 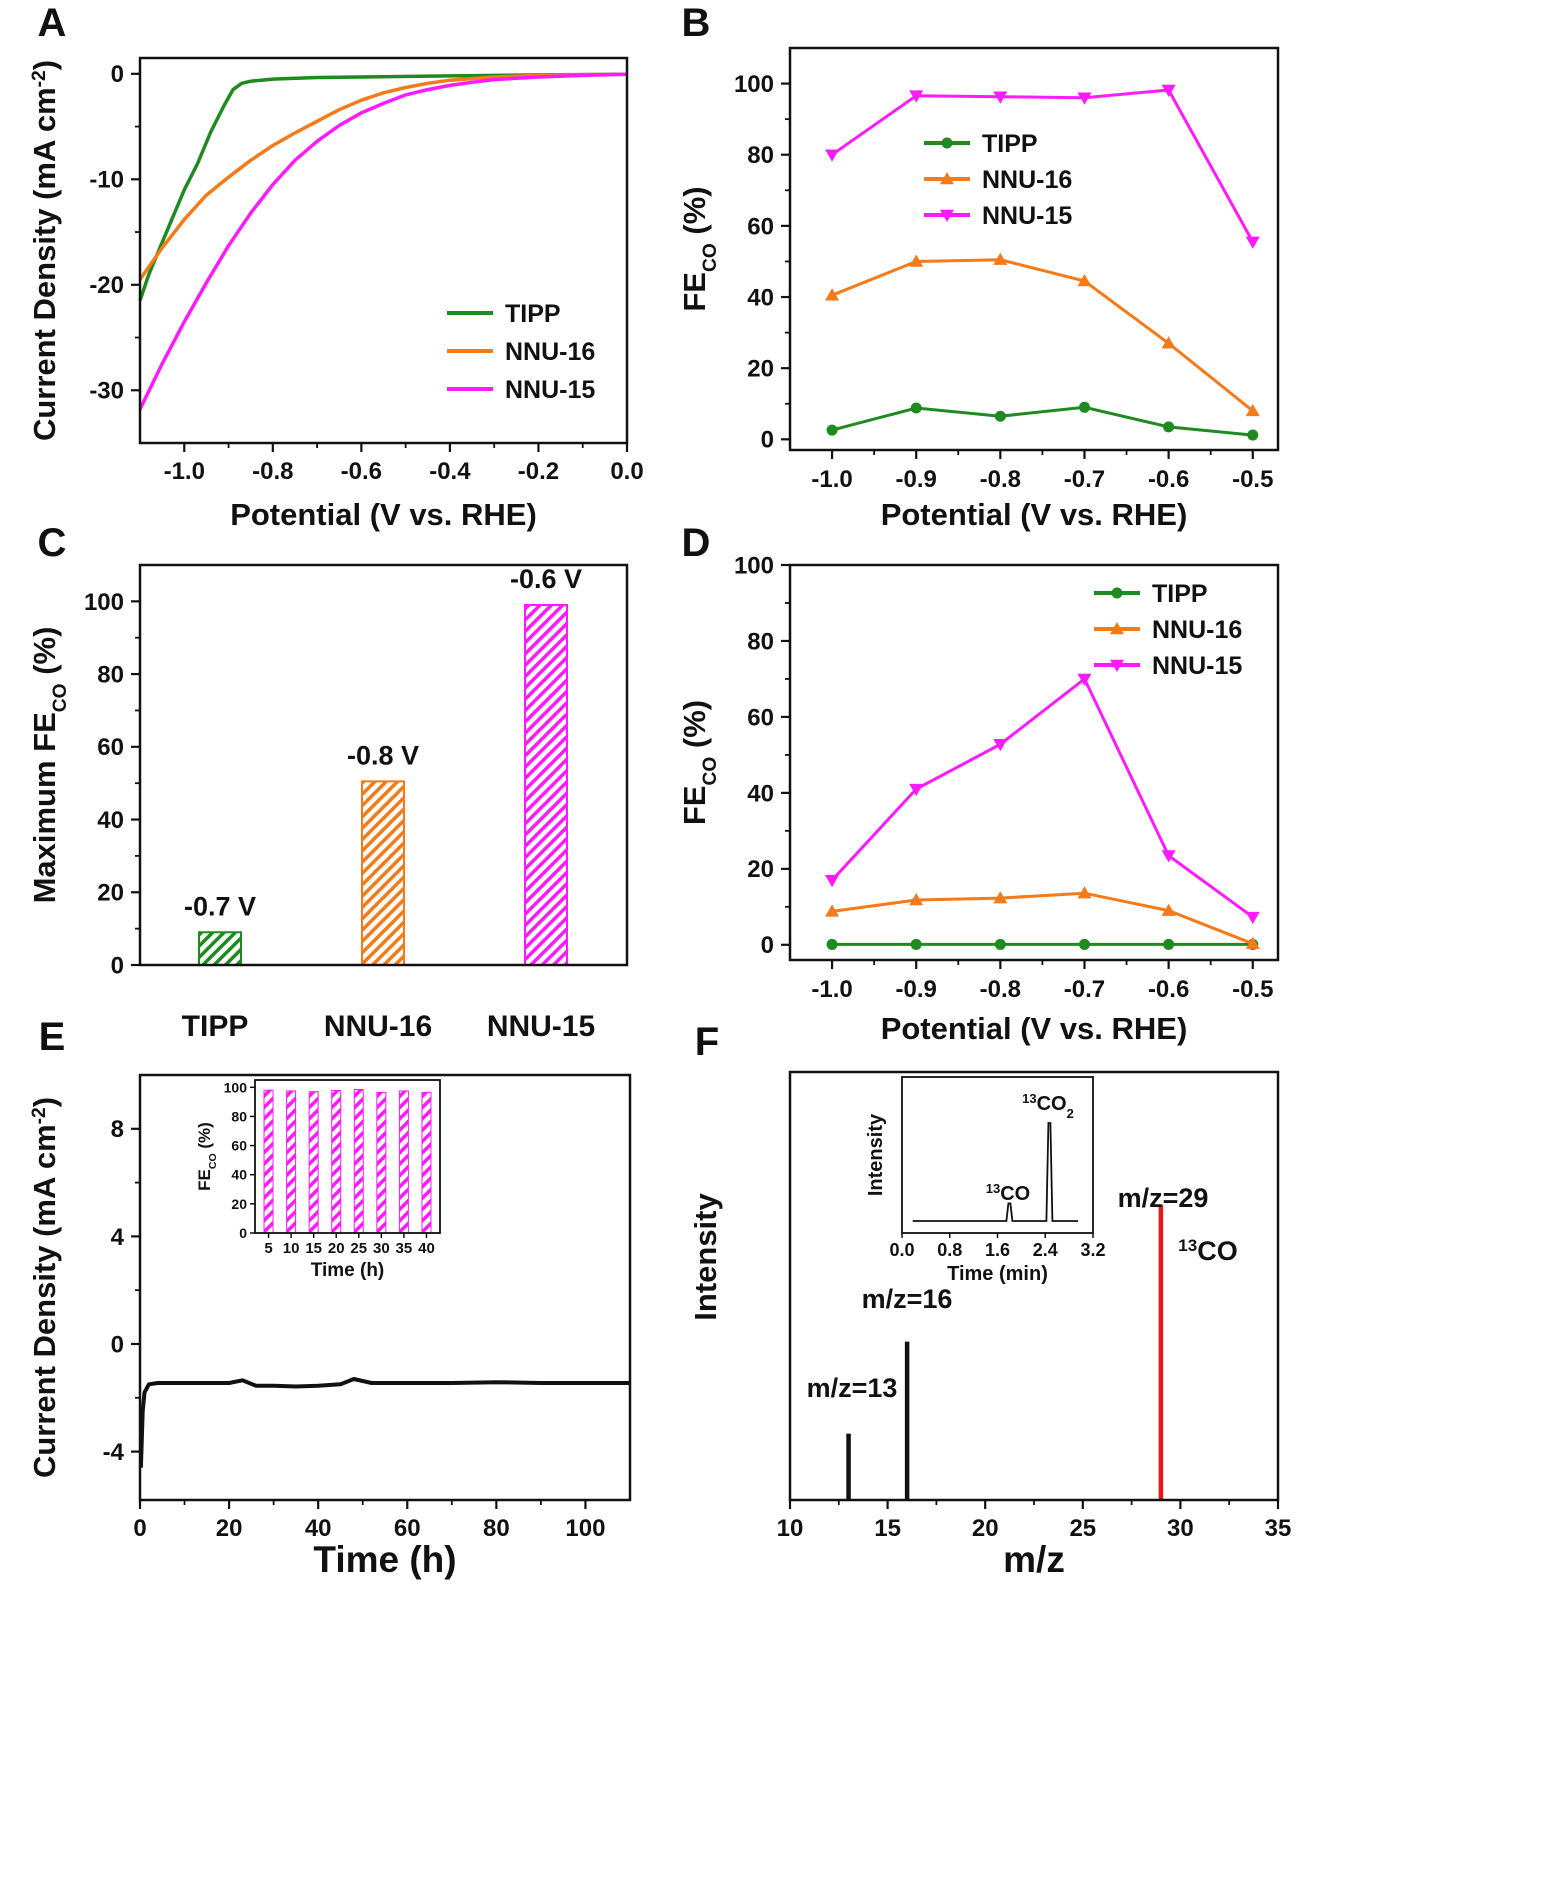 What do you see at coordinates (106, 180) in the screenshot?
I see `panel-a-y-tick-label: -10` at bounding box center [106, 180].